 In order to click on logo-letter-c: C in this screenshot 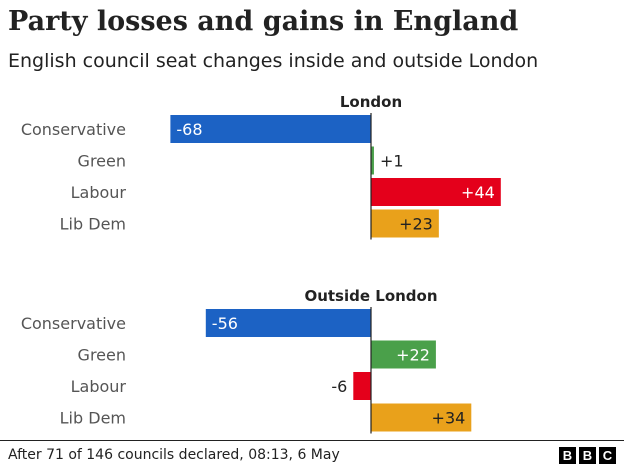, I will do `click(607, 455)`.